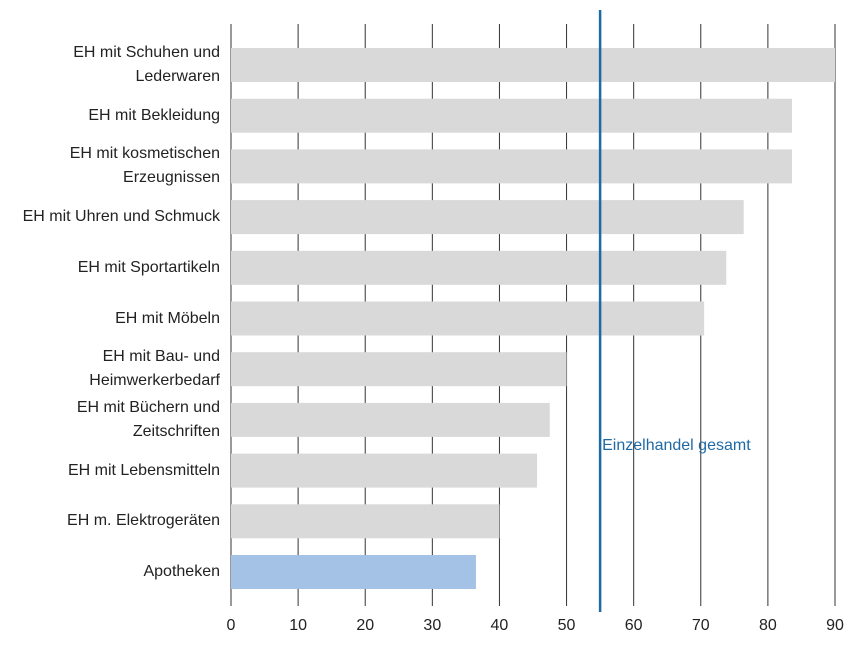 The width and height of the screenshot is (850, 646). Describe the element at coordinates (148, 267) in the screenshot. I see `category-label: EH mit Sportartikeln` at that location.